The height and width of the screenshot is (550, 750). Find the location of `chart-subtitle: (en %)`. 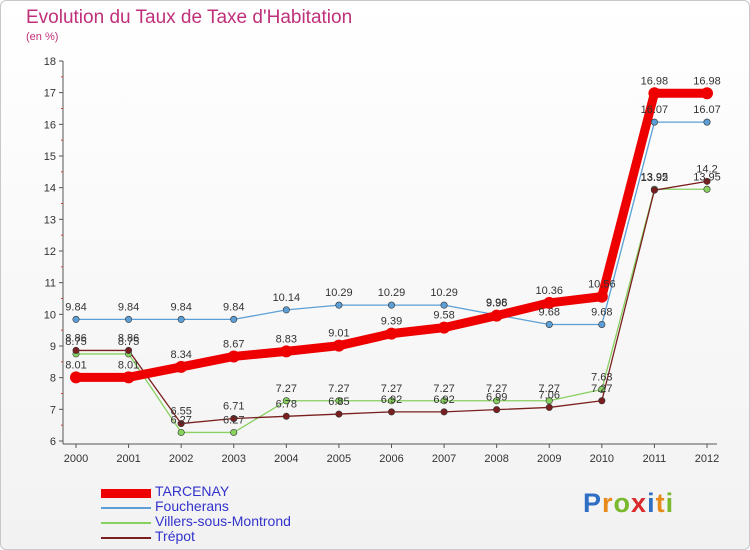

chart-subtitle: (en %) is located at coordinates (42, 37).